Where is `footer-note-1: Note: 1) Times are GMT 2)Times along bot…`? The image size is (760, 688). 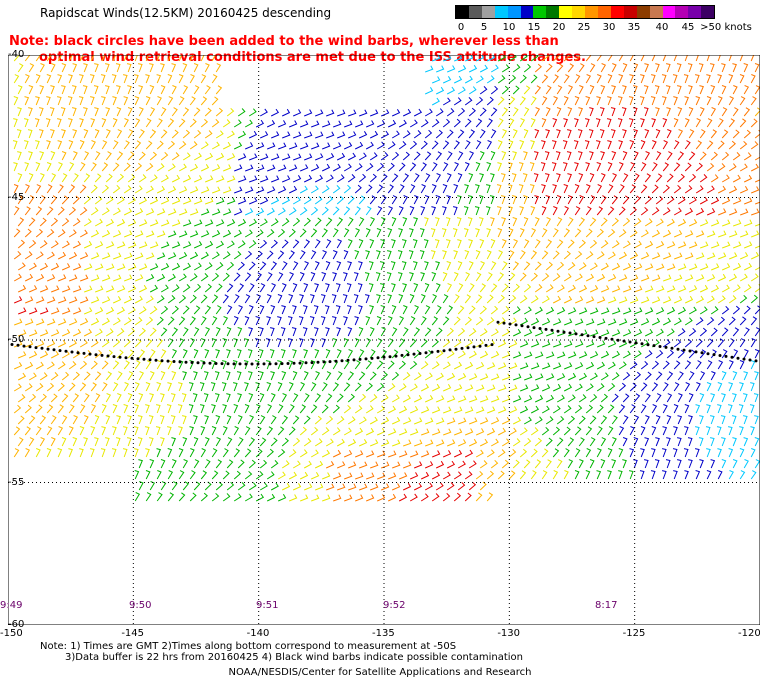
footer-note-1: Note: 1) Times are GMT 2)Times along bot… is located at coordinates (248, 646).